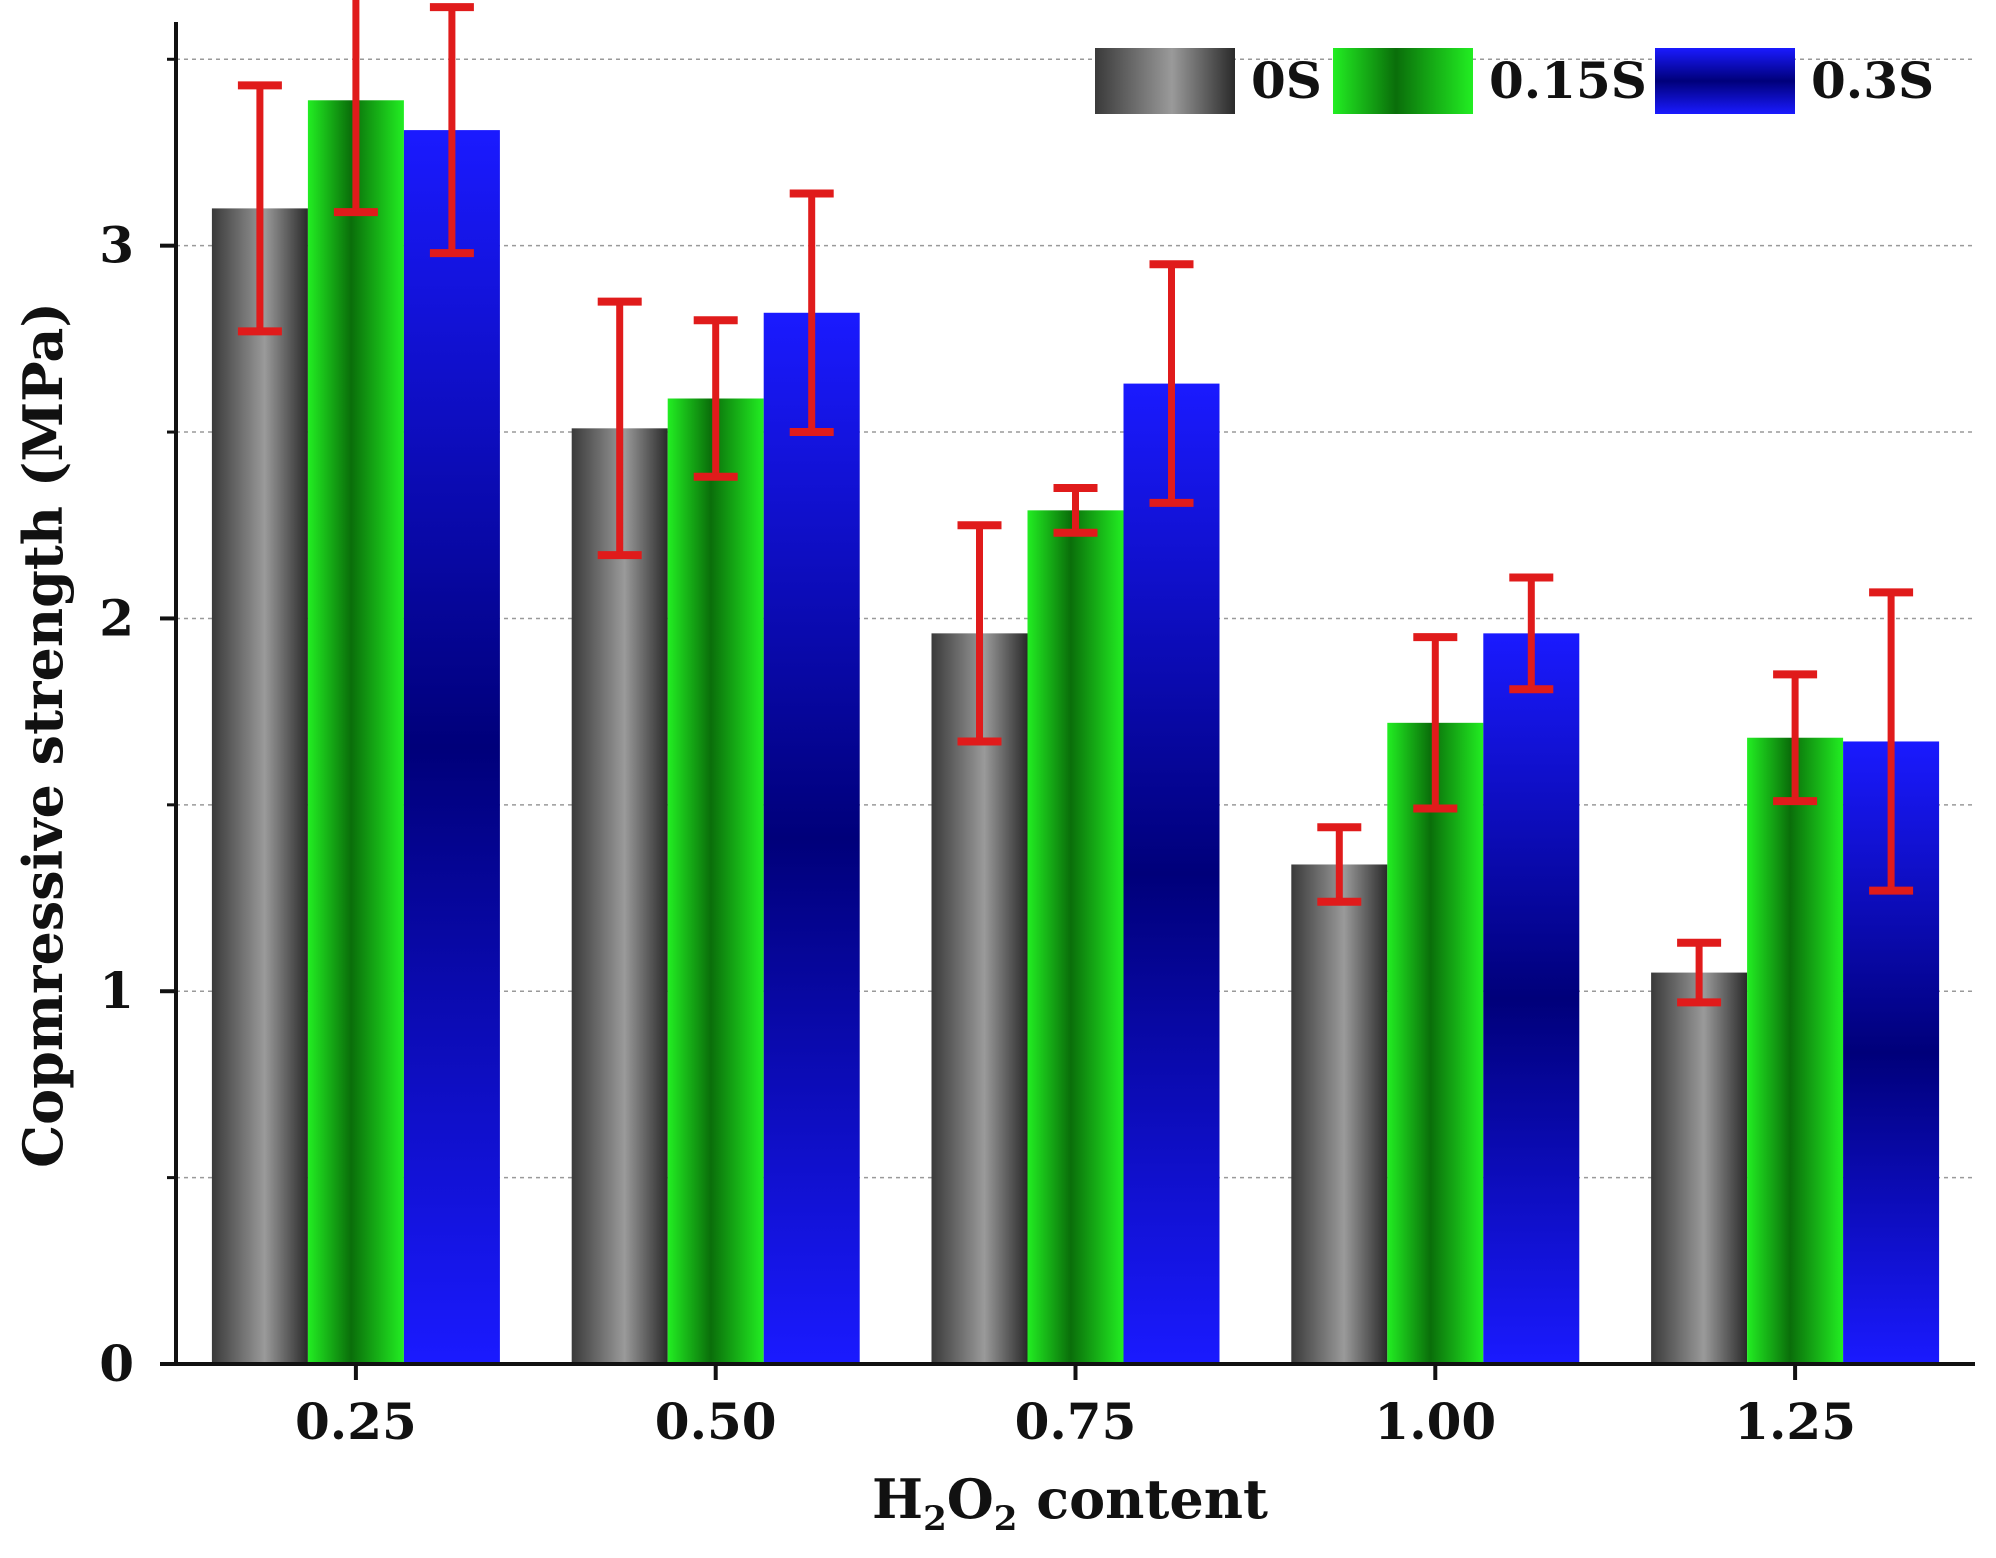 The image size is (1996, 1558). What do you see at coordinates (1286, 80) in the screenshot?
I see `legend-label-0S: 0S` at bounding box center [1286, 80].